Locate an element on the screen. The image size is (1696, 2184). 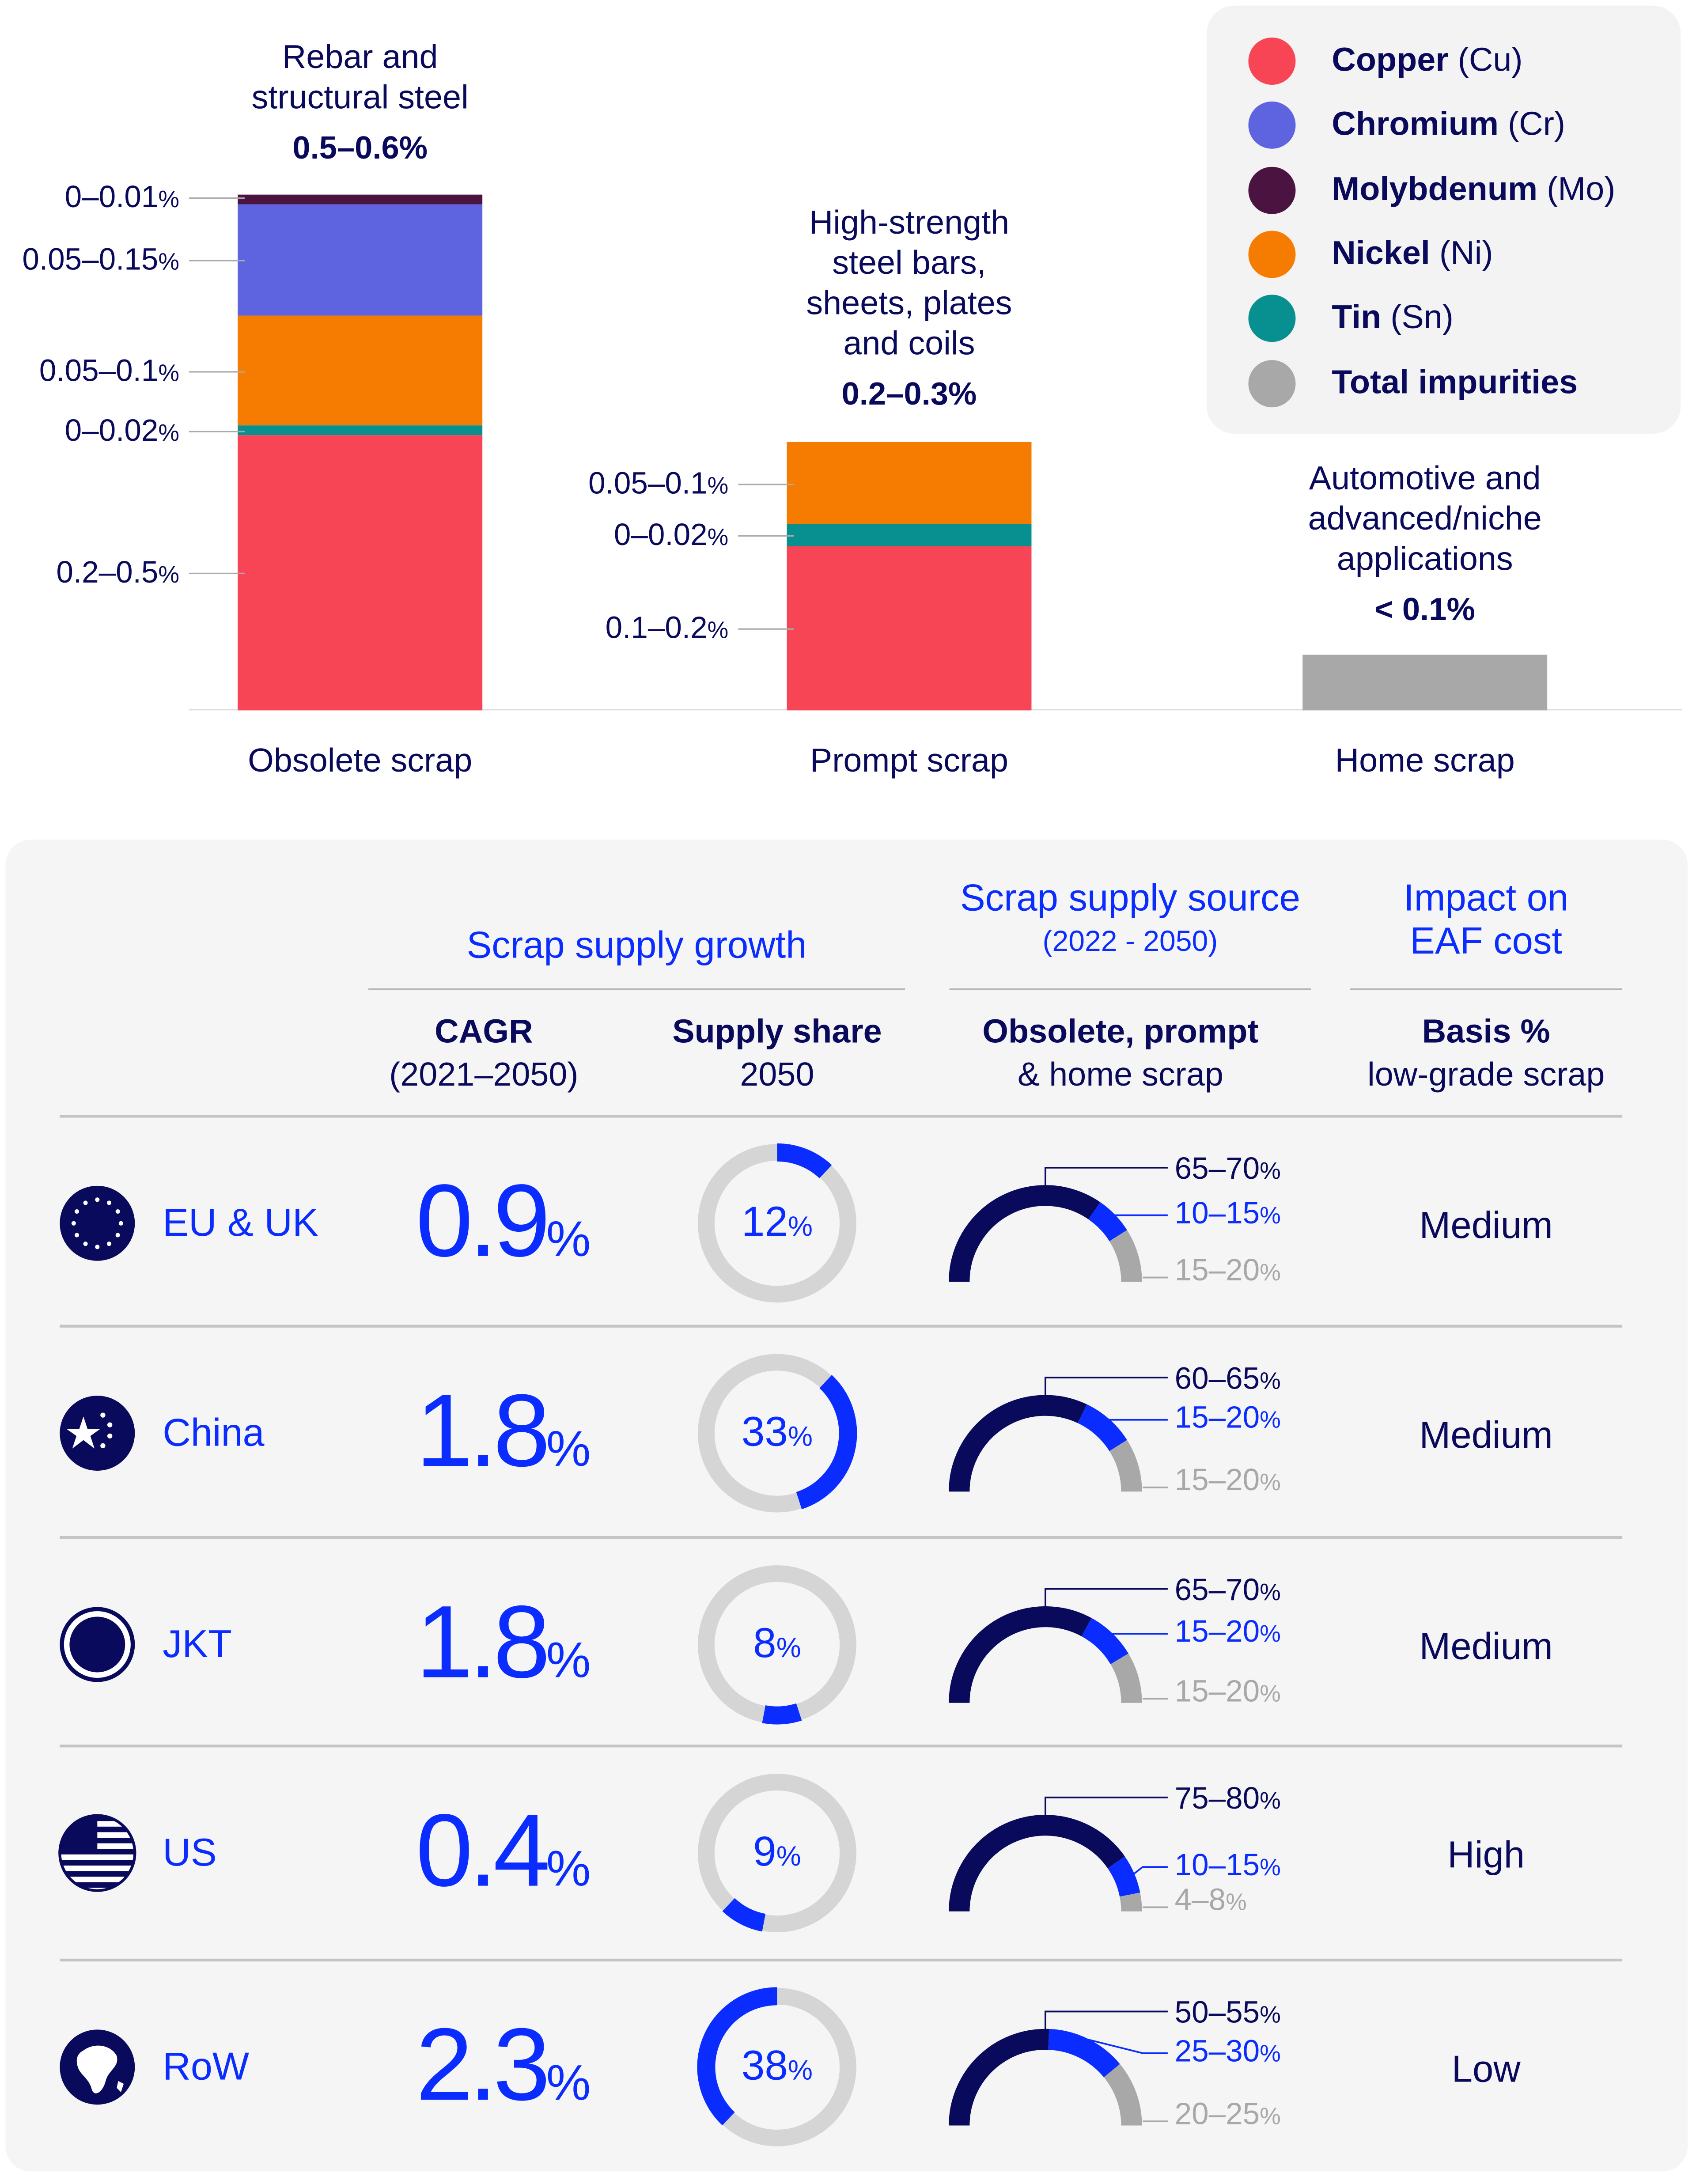
supply-share-value: 38% is located at coordinates (777, 2066).